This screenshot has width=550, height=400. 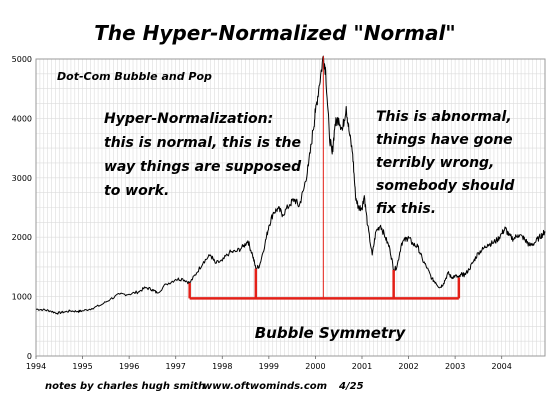 I want to click on hyper-normal-line-2: this is normal, this is the, so click(x=202, y=143).